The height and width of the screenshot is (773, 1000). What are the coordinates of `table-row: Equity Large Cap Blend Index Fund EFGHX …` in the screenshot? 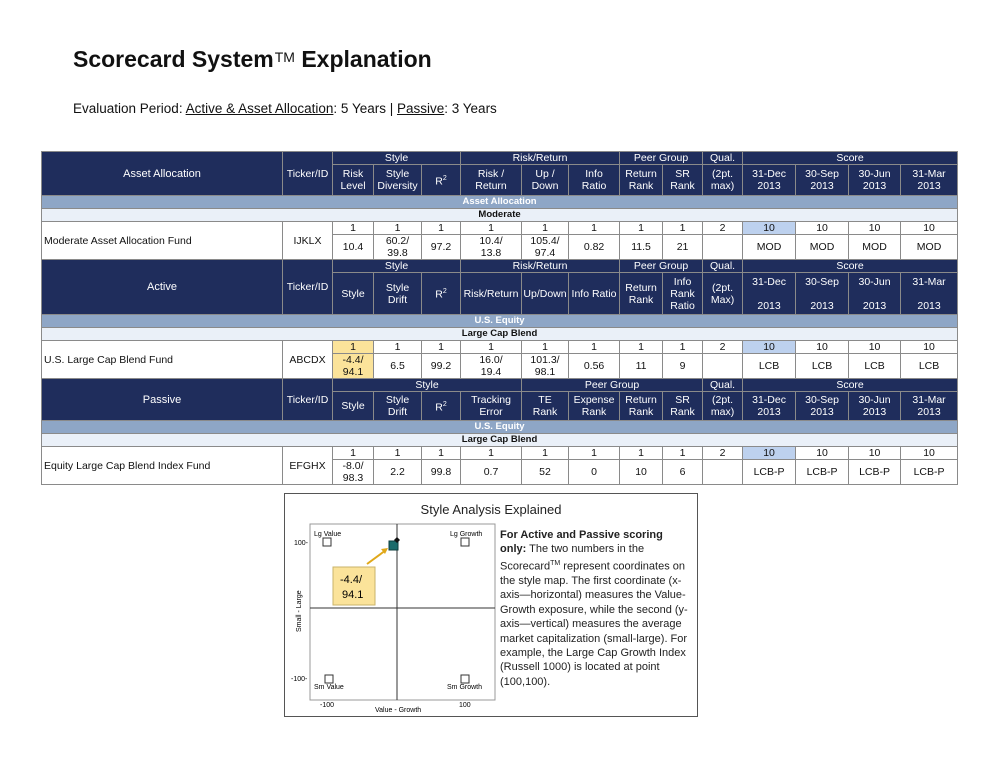 It's located at (500, 465).